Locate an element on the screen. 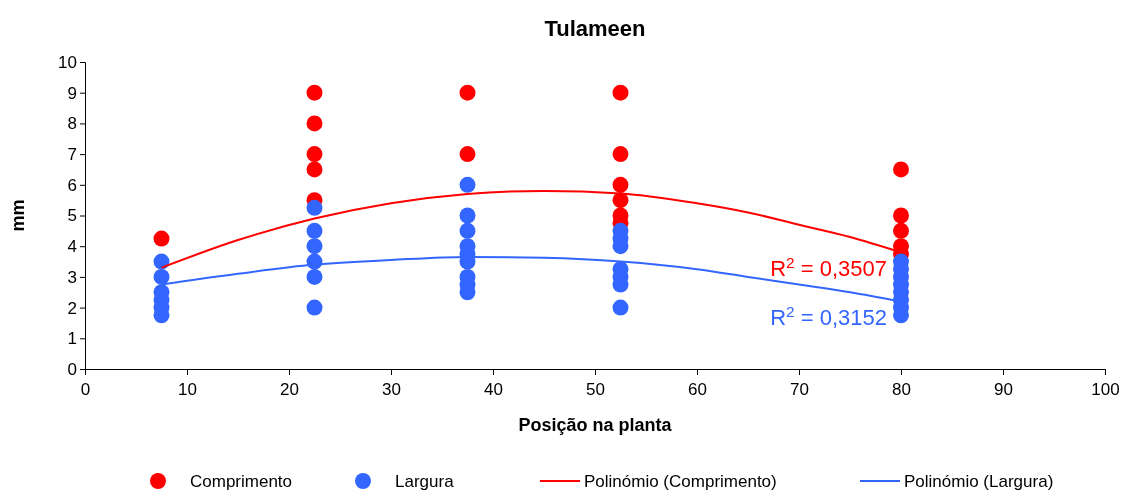 Image resolution: width=1131 pixels, height=503 pixels. x-tick-label: 10 is located at coordinates (187, 389).